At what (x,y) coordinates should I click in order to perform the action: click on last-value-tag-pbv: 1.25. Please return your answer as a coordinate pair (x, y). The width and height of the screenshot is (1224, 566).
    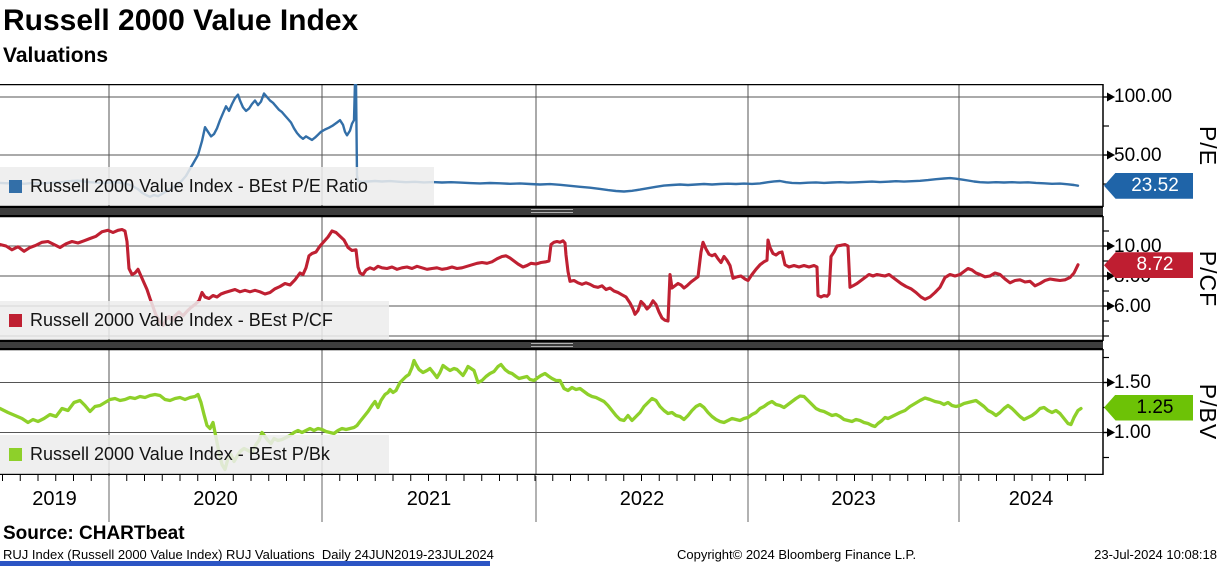
    Looking at the image, I should click on (1148, 407).